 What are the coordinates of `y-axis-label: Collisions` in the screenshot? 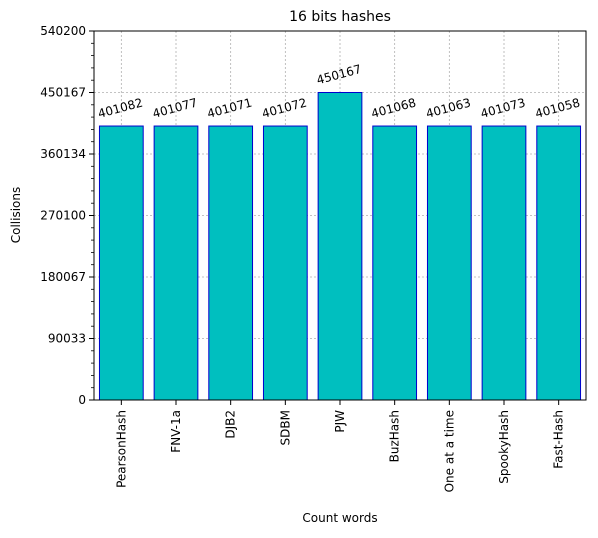 It's located at (16, 215).